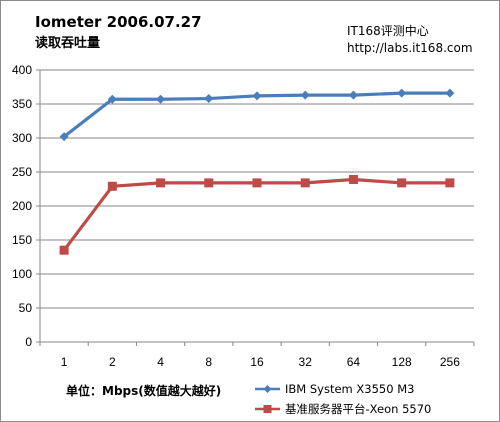 The height and width of the screenshot is (422, 500). Describe the element at coordinates (22, 172) in the screenshot. I see `y-tick-label: 250` at that location.